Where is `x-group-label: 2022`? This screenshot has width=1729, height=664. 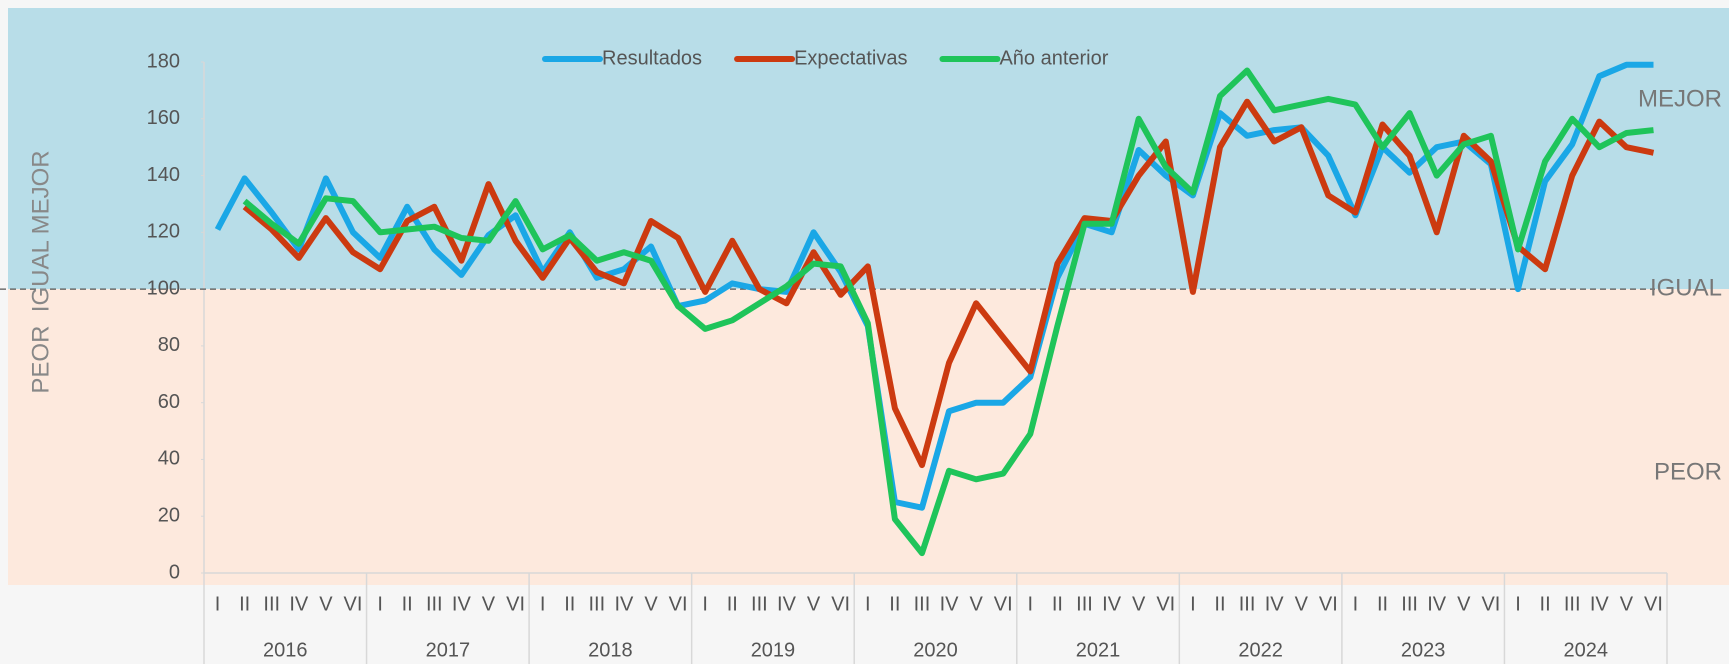
x-group-label: 2022 is located at coordinates (1260, 650).